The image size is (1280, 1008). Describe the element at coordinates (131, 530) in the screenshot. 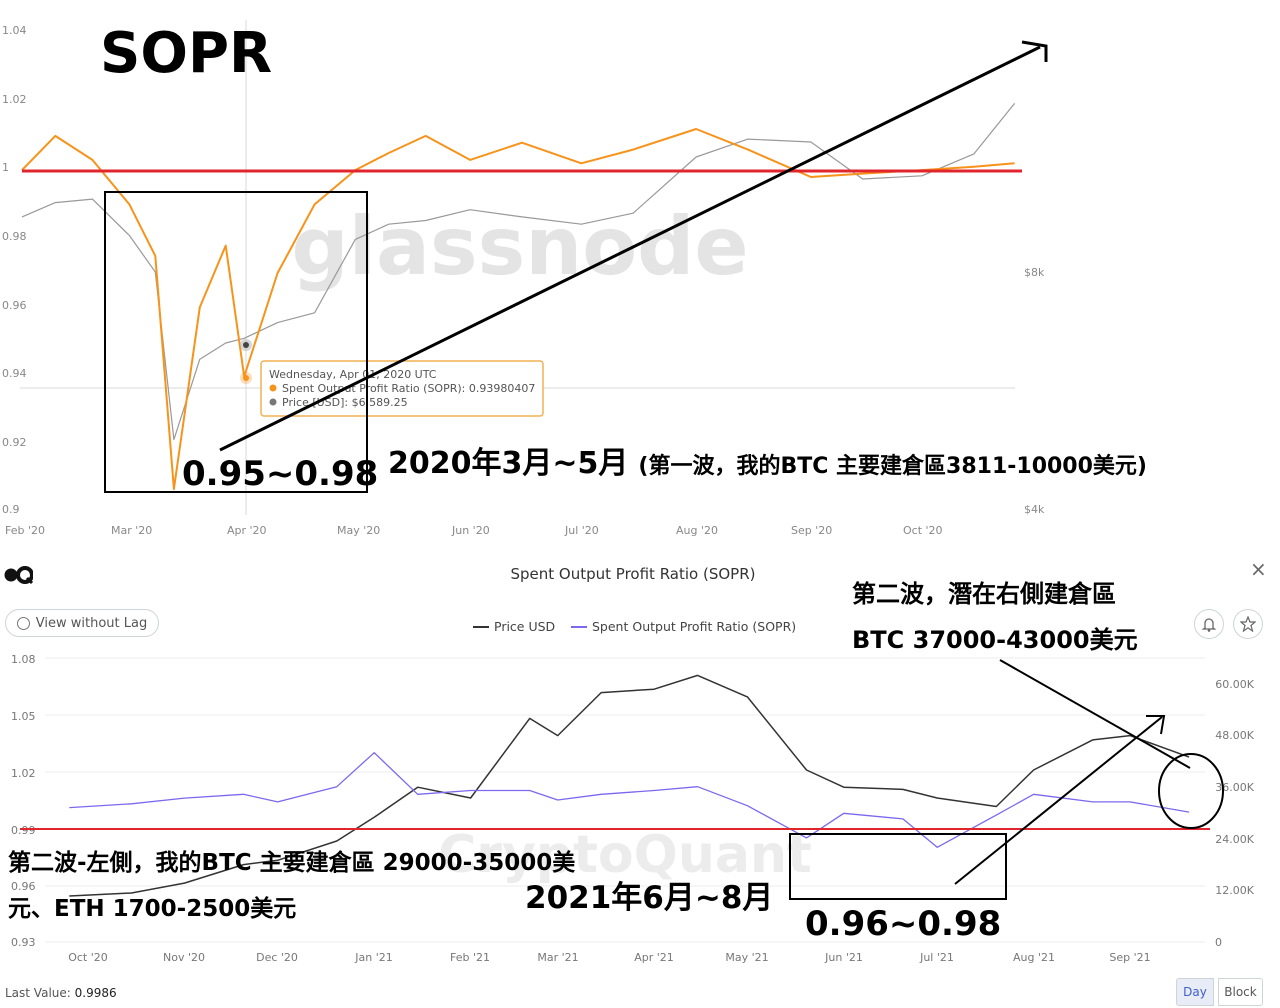

I see `top-x-tick: Mar '20` at that location.